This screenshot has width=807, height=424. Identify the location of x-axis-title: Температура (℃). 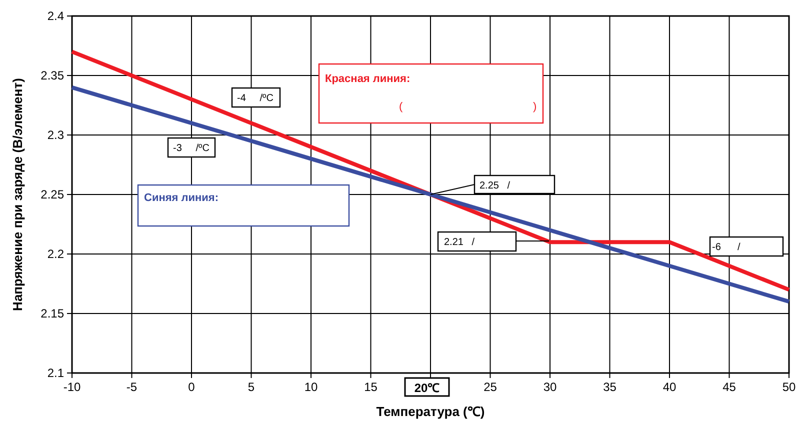
(430, 411).